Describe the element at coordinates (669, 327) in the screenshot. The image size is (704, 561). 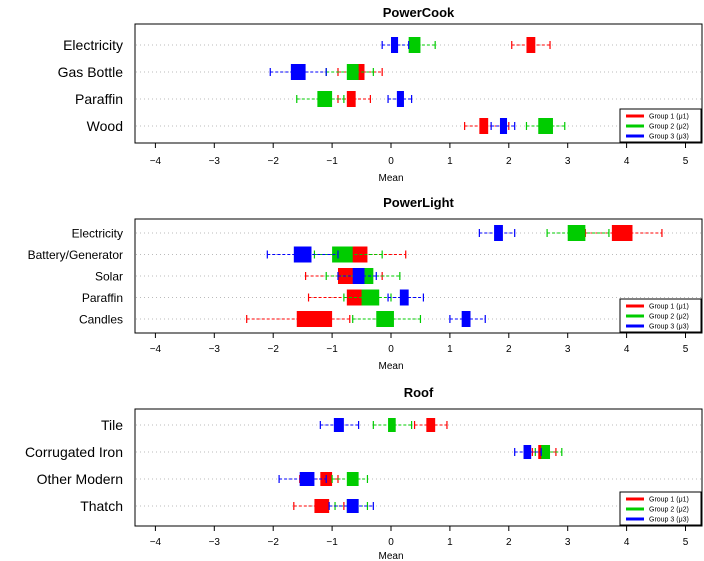
I see `chart1-legend-label-g3: Group 3 (μ3)` at that location.